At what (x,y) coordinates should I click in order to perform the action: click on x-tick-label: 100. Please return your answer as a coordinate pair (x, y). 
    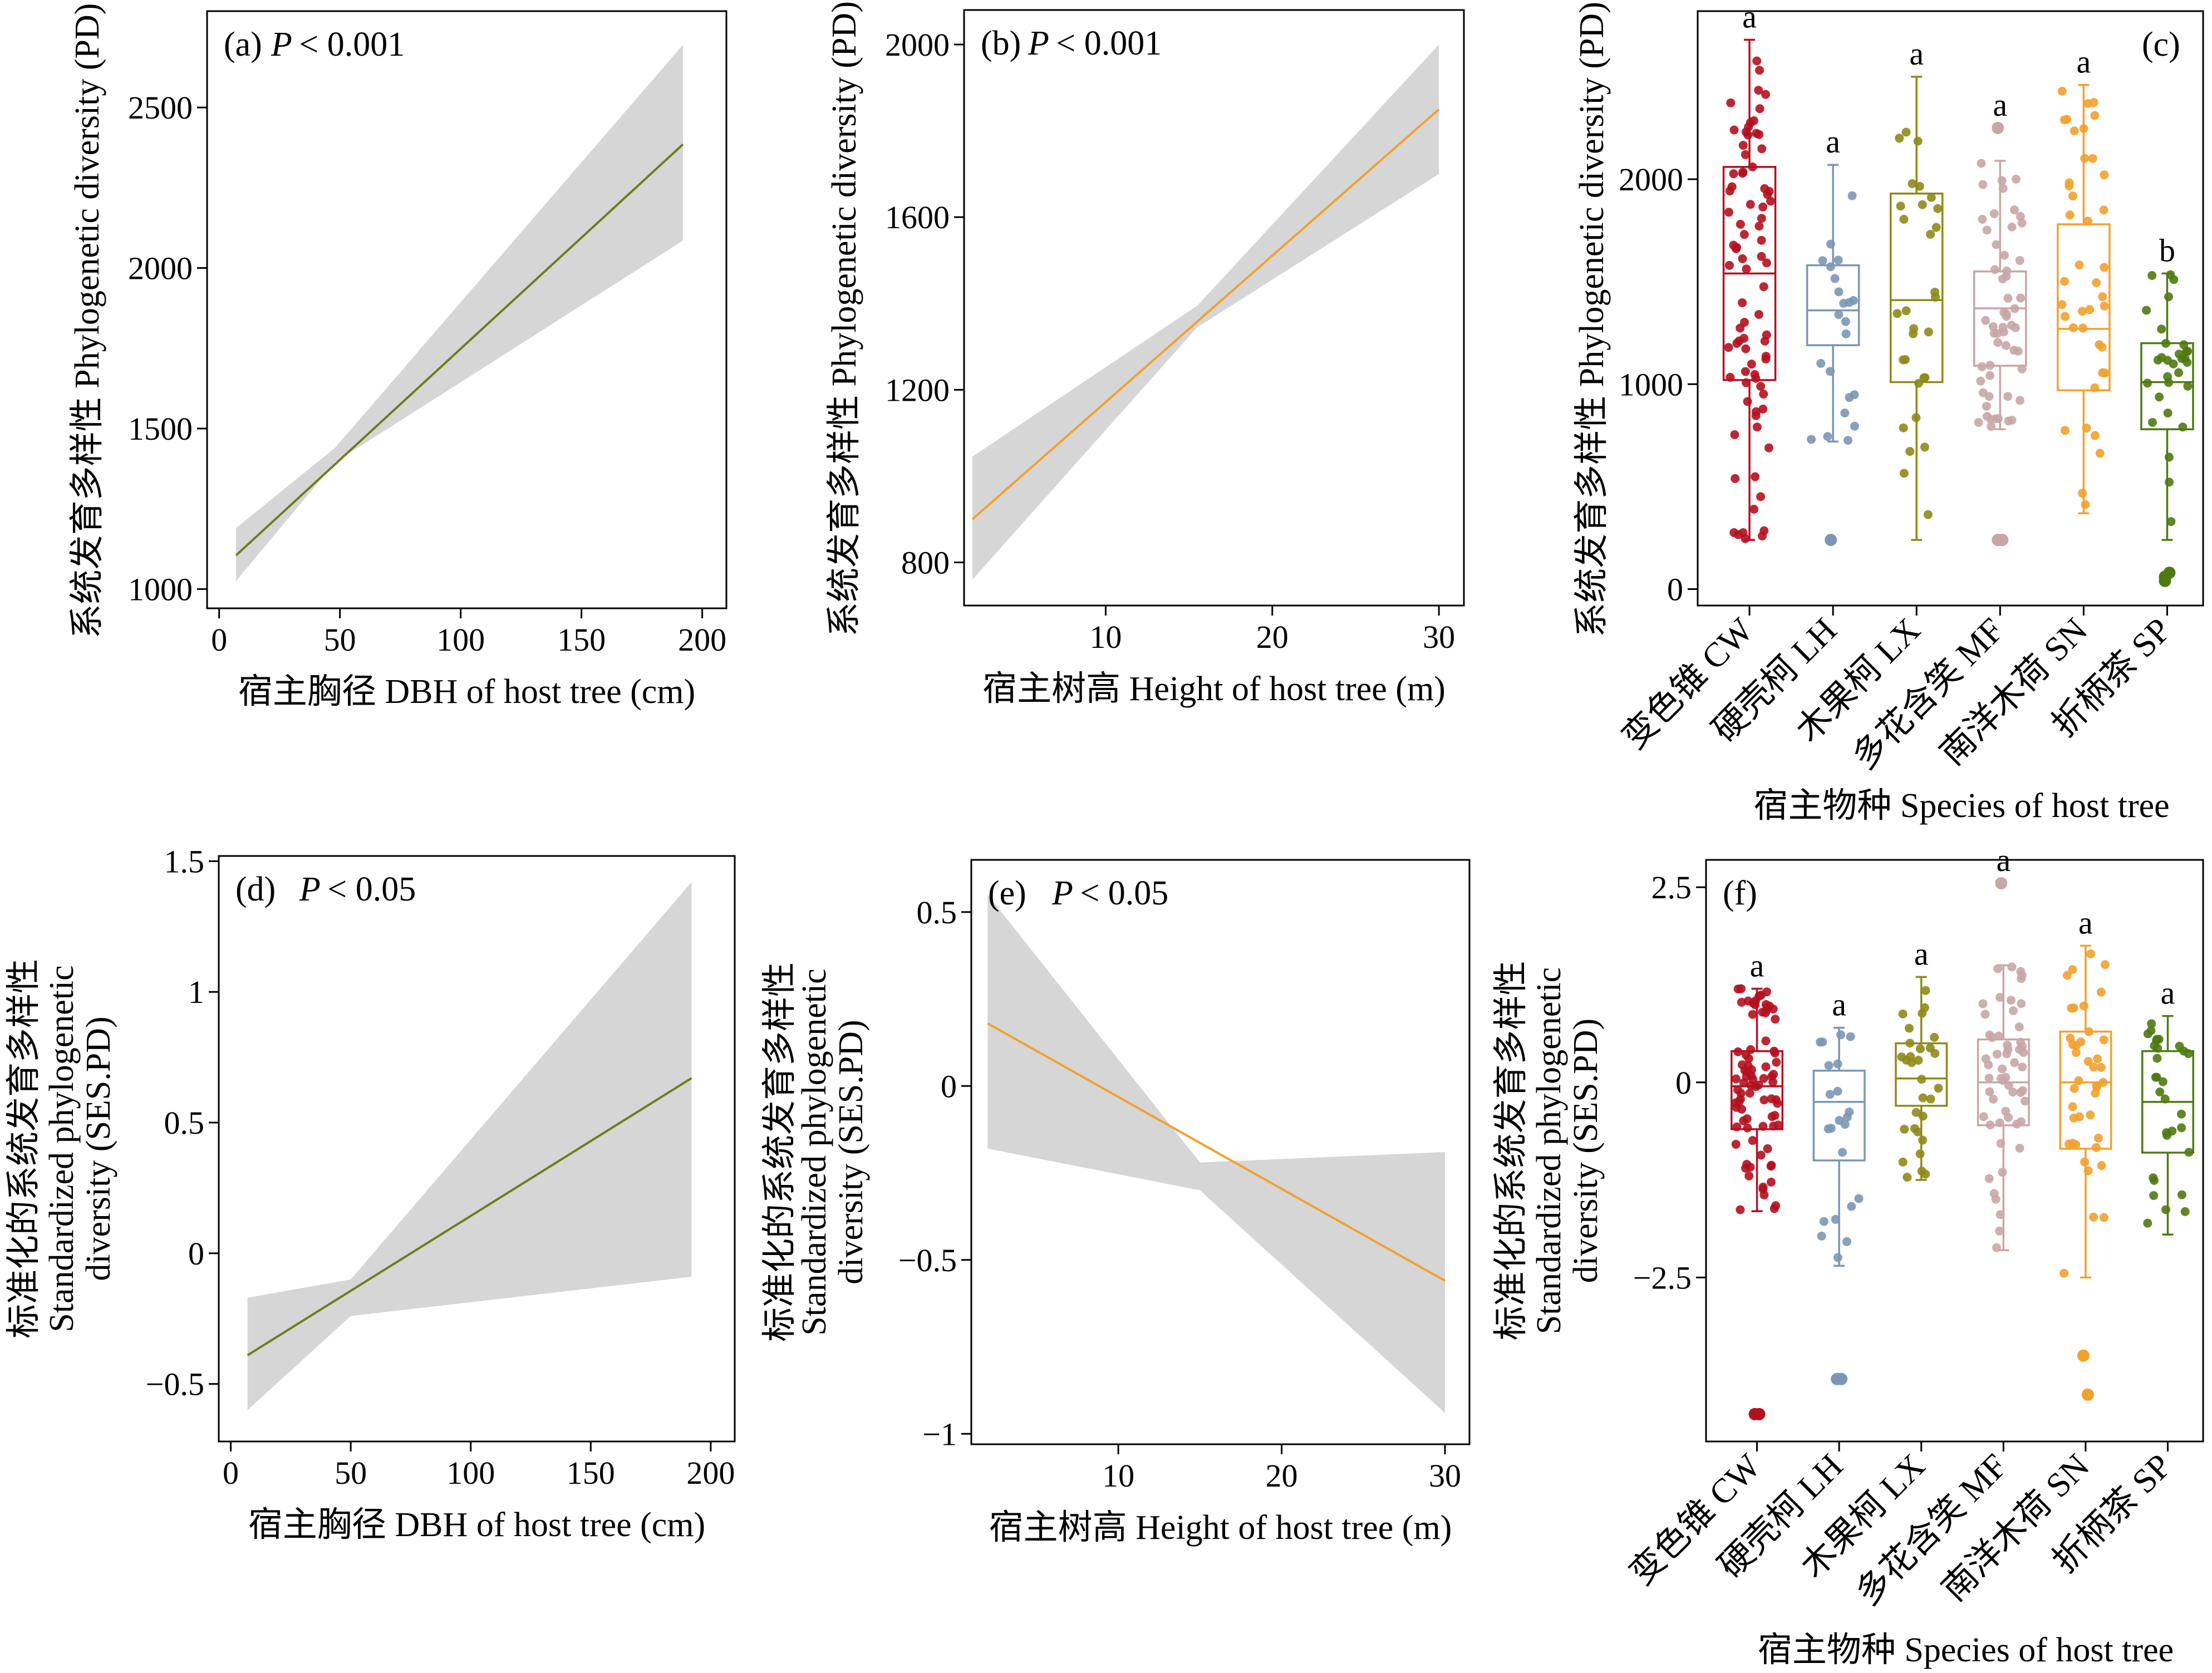
    Looking at the image, I should click on (470, 1473).